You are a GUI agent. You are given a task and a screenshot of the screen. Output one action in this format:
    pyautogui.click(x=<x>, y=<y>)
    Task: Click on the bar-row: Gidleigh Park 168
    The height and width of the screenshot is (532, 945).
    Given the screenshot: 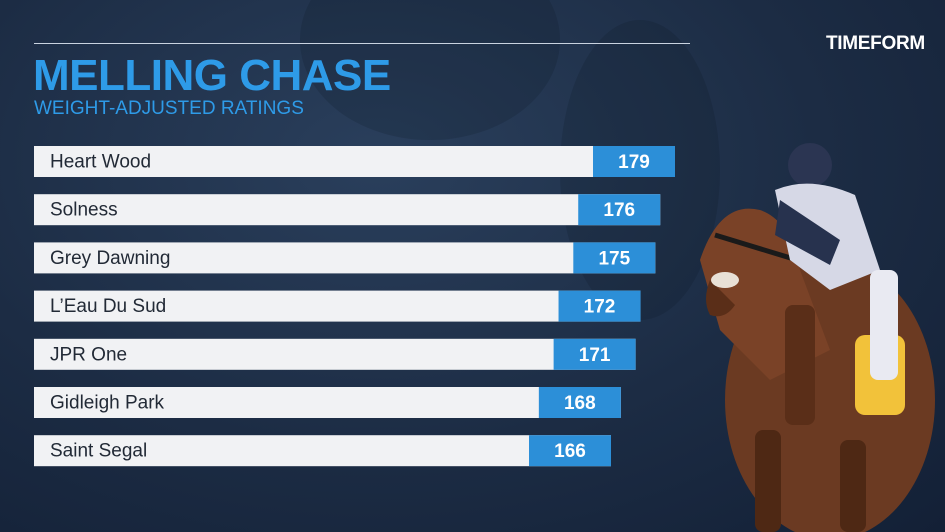 What is the action you would take?
    pyautogui.click(x=327, y=402)
    